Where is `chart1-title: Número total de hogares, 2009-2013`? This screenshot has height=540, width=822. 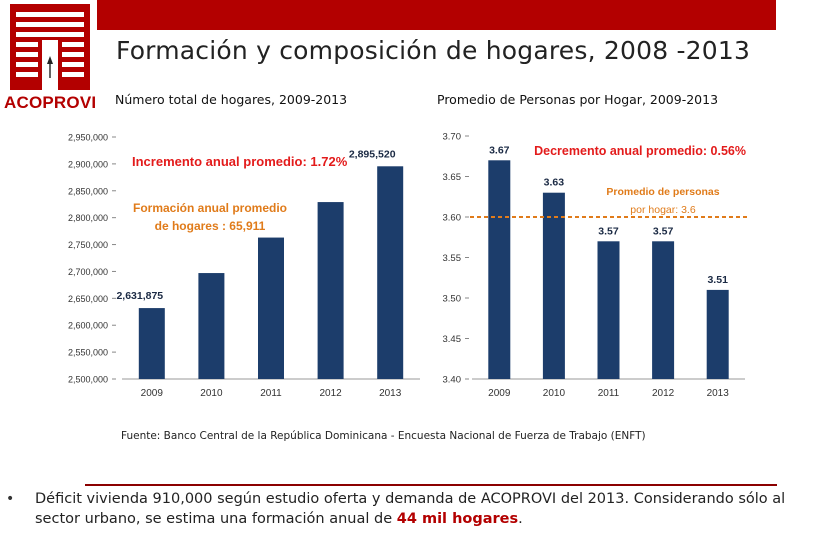 chart1-title: Número total de hogares, 2009-2013 is located at coordinates (231, 99).